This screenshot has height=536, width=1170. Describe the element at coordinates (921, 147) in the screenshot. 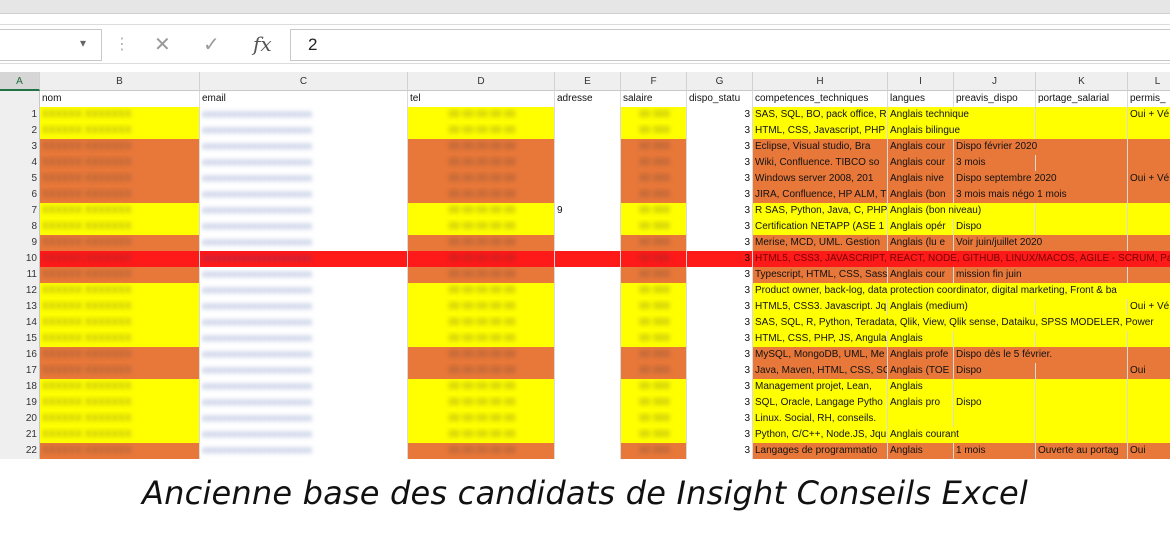

I see `langues-cell: Anglais cour` at that location.